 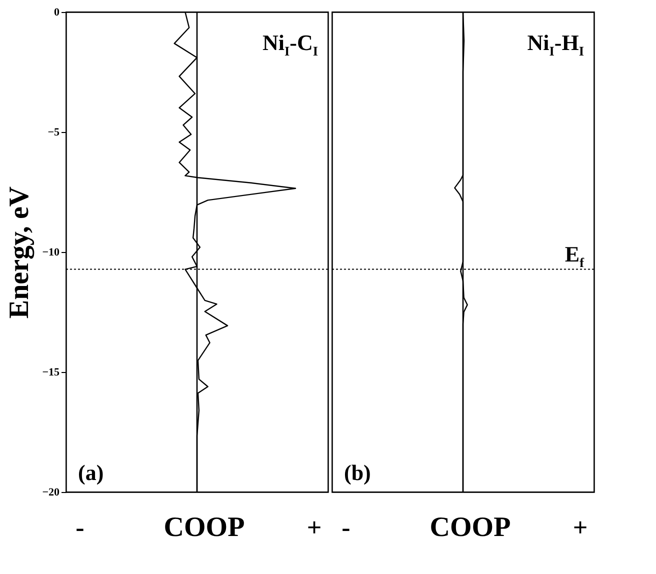 I want to click on y-tick-label: −20, so click(x=51, y=492).